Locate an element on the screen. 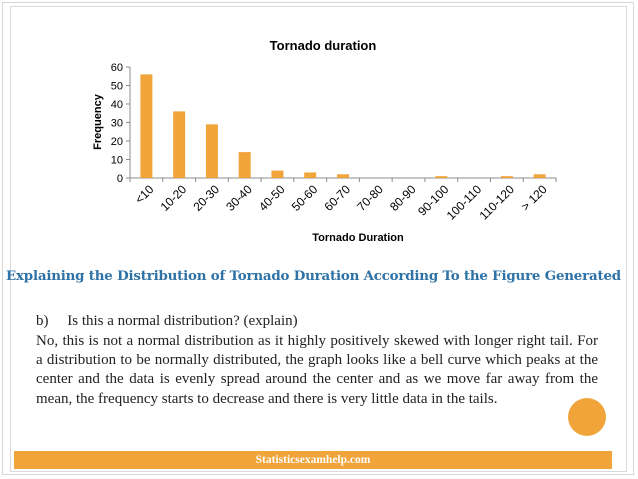 The height and width of the screenshot is (479, 638). y-tick-label: 50 is located at coordinates (117, 87).